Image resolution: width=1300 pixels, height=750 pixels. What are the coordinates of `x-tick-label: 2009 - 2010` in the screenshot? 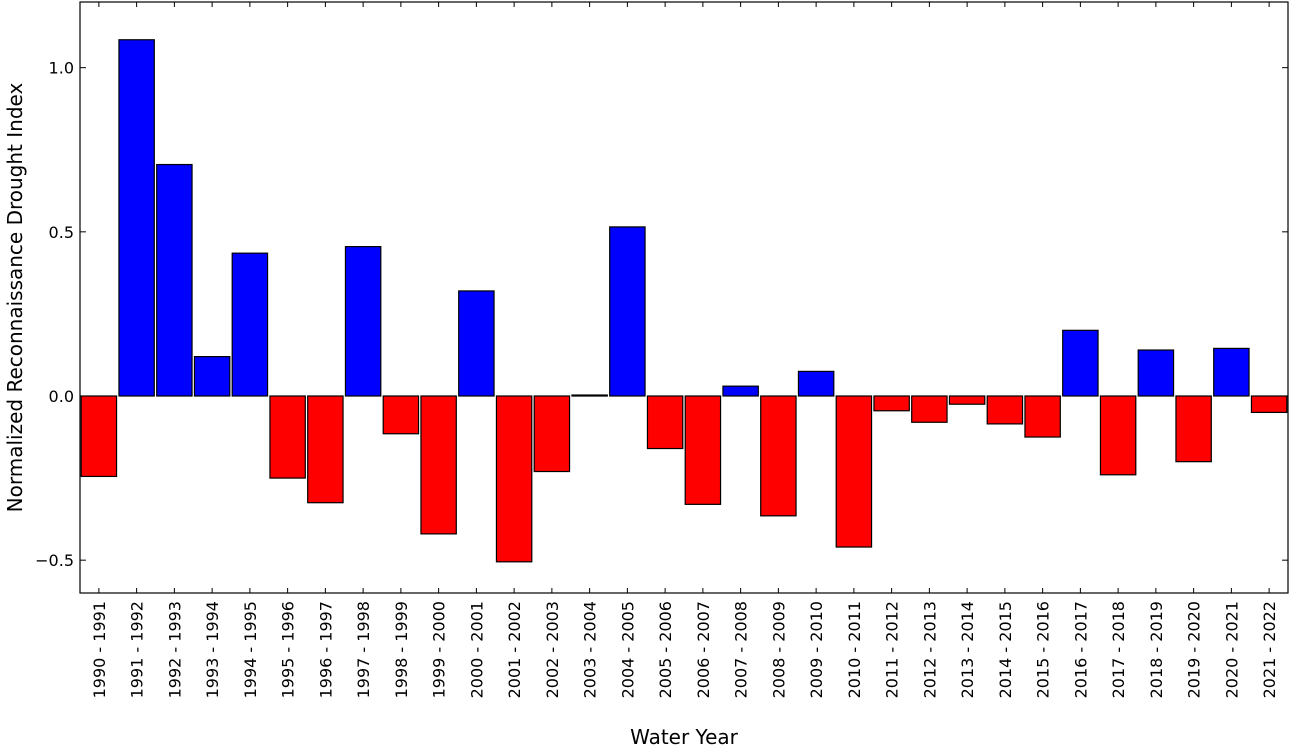 It's located at (816, 649).